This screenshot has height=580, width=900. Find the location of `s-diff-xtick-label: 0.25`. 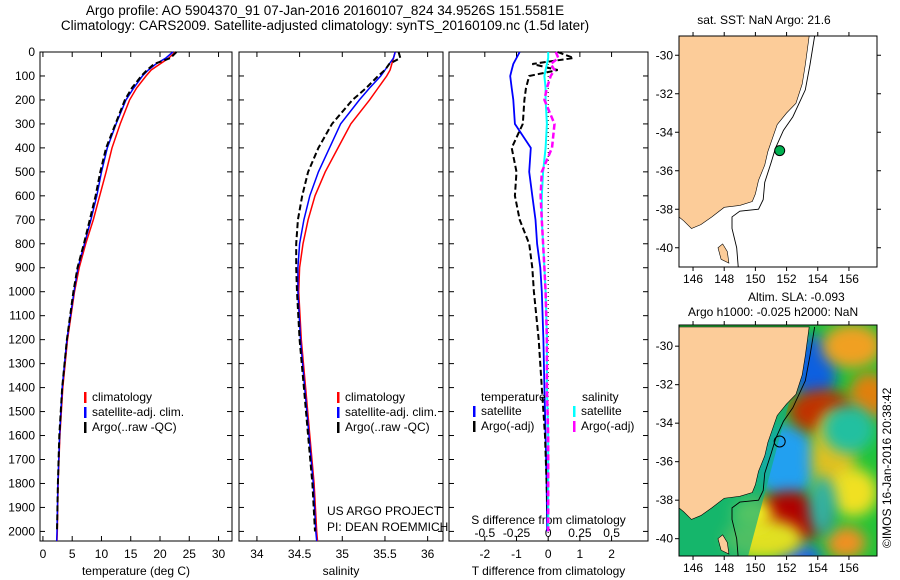

s-diff-xtick-label: 0.25 is located at coordinates (580, 533).